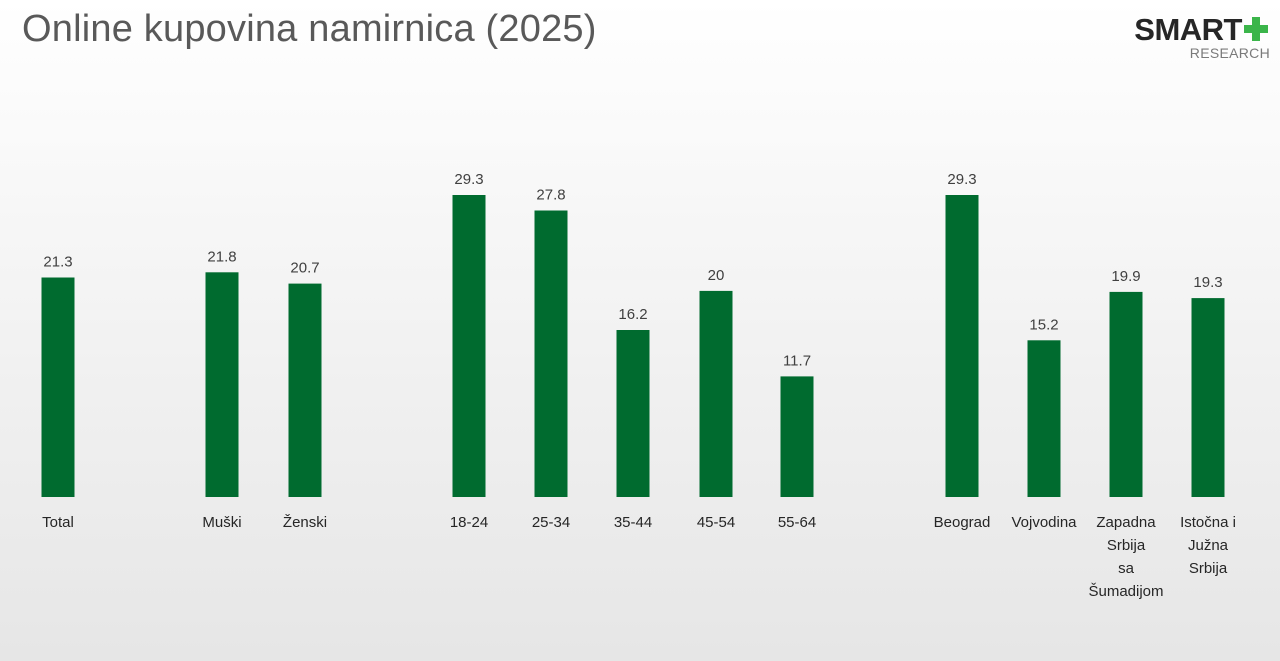 The width and height of the screenshot is (1280, 661). I want to click on category-label-line: Južna, so click(1208, 545).